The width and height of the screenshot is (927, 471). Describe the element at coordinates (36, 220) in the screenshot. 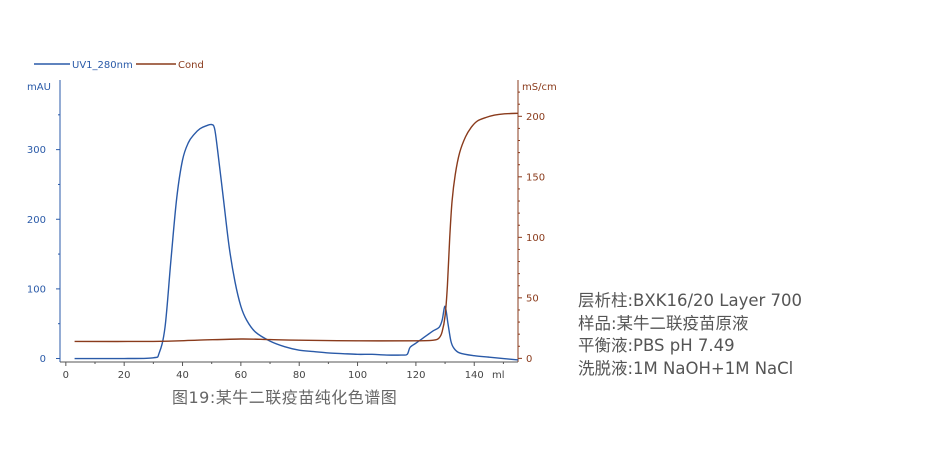

I see `left-tick-label: 200` at that location.